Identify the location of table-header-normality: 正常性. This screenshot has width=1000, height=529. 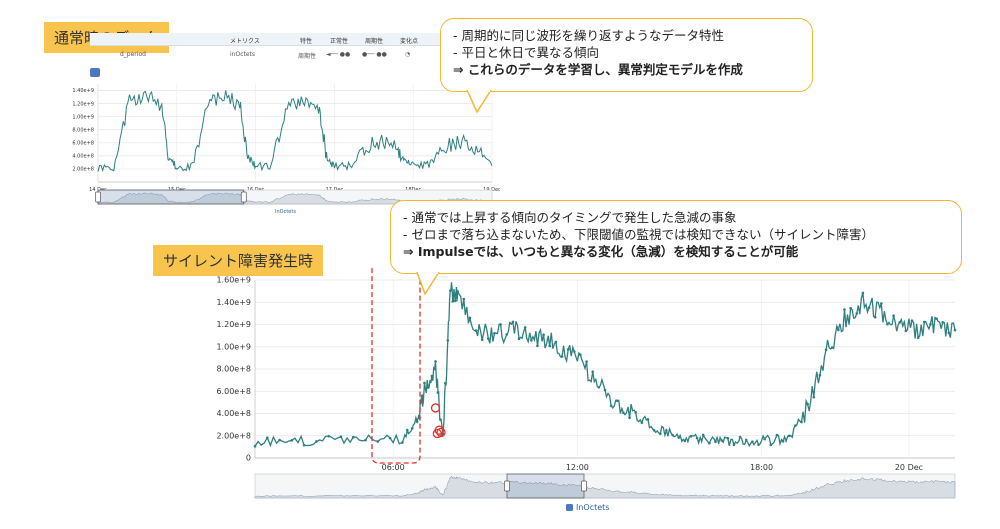
(339, 41).